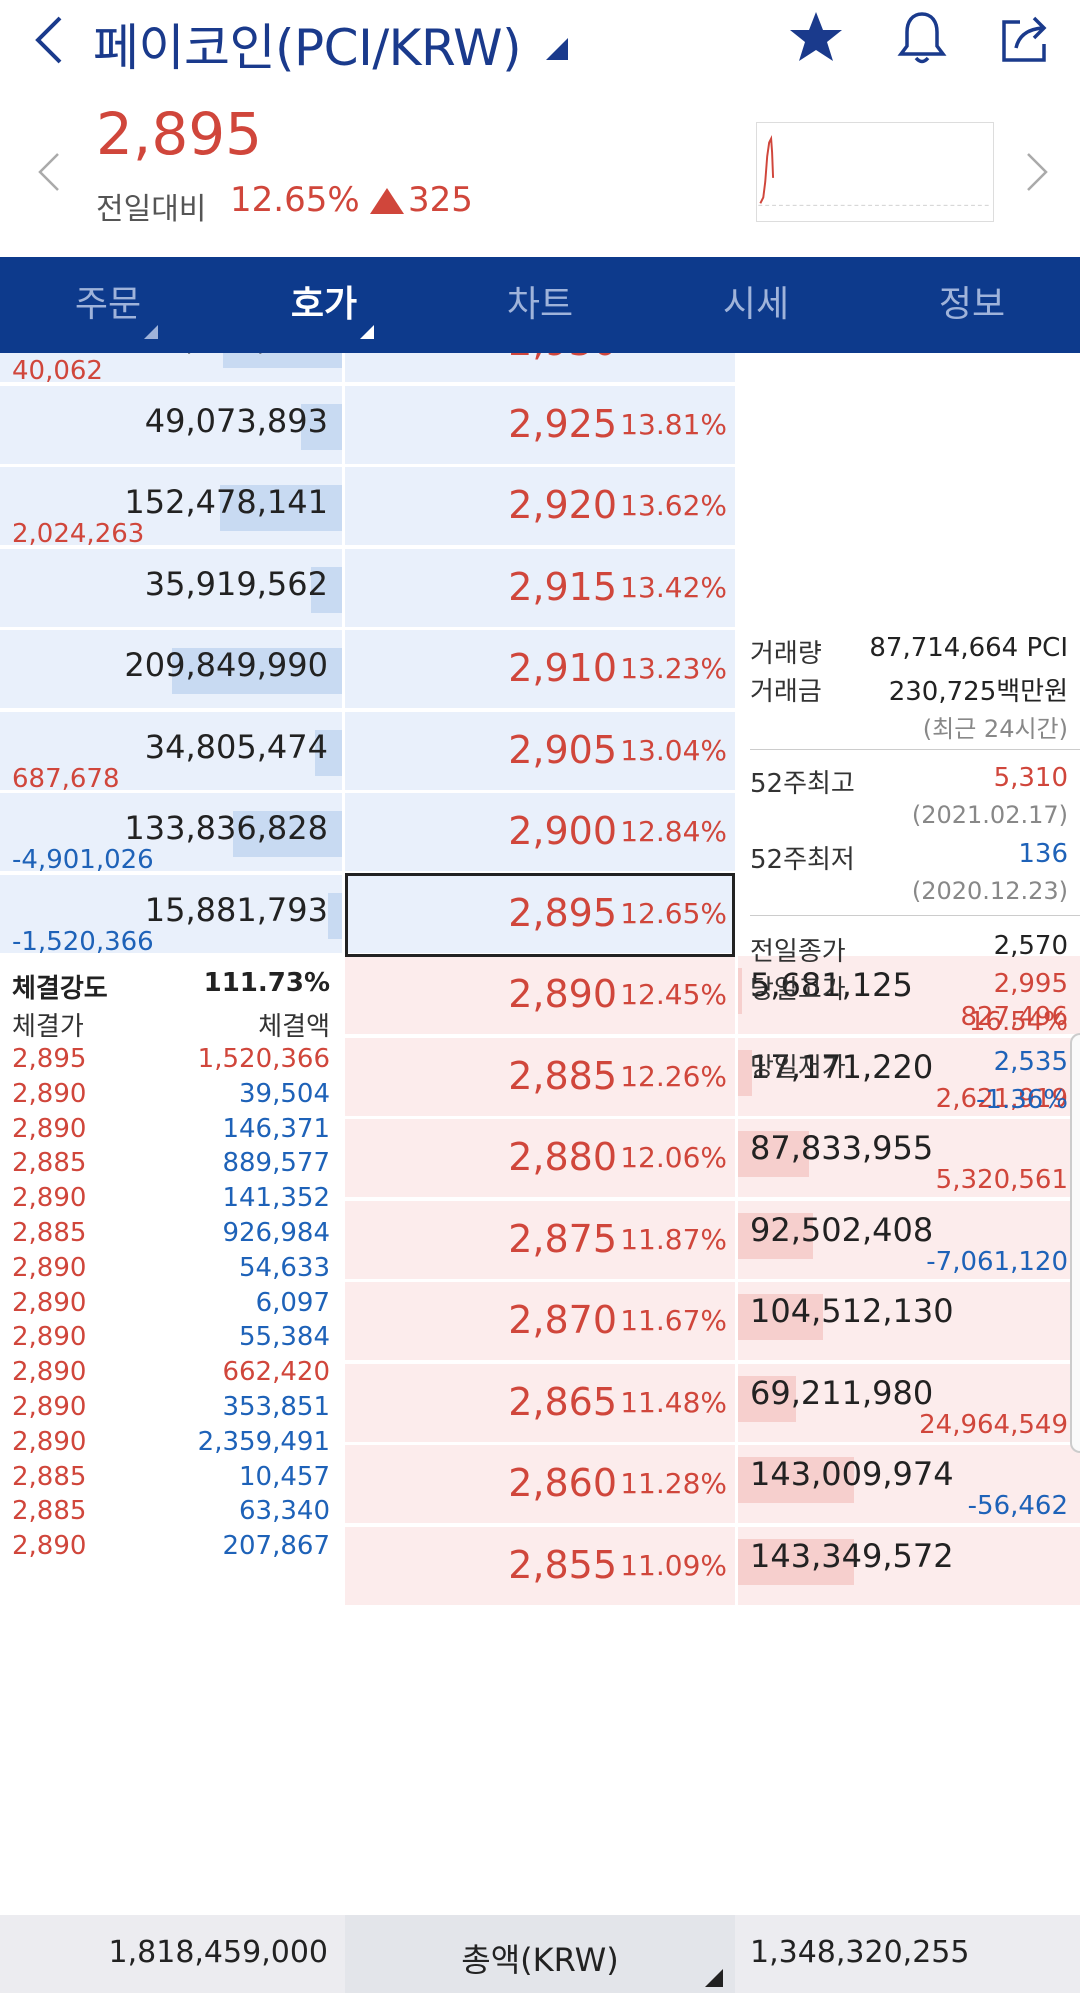  Describe the element at coordinates (307, 48) in the screenshot. I see `coin-title: 페이코인(PCI/KRW)` at that location.